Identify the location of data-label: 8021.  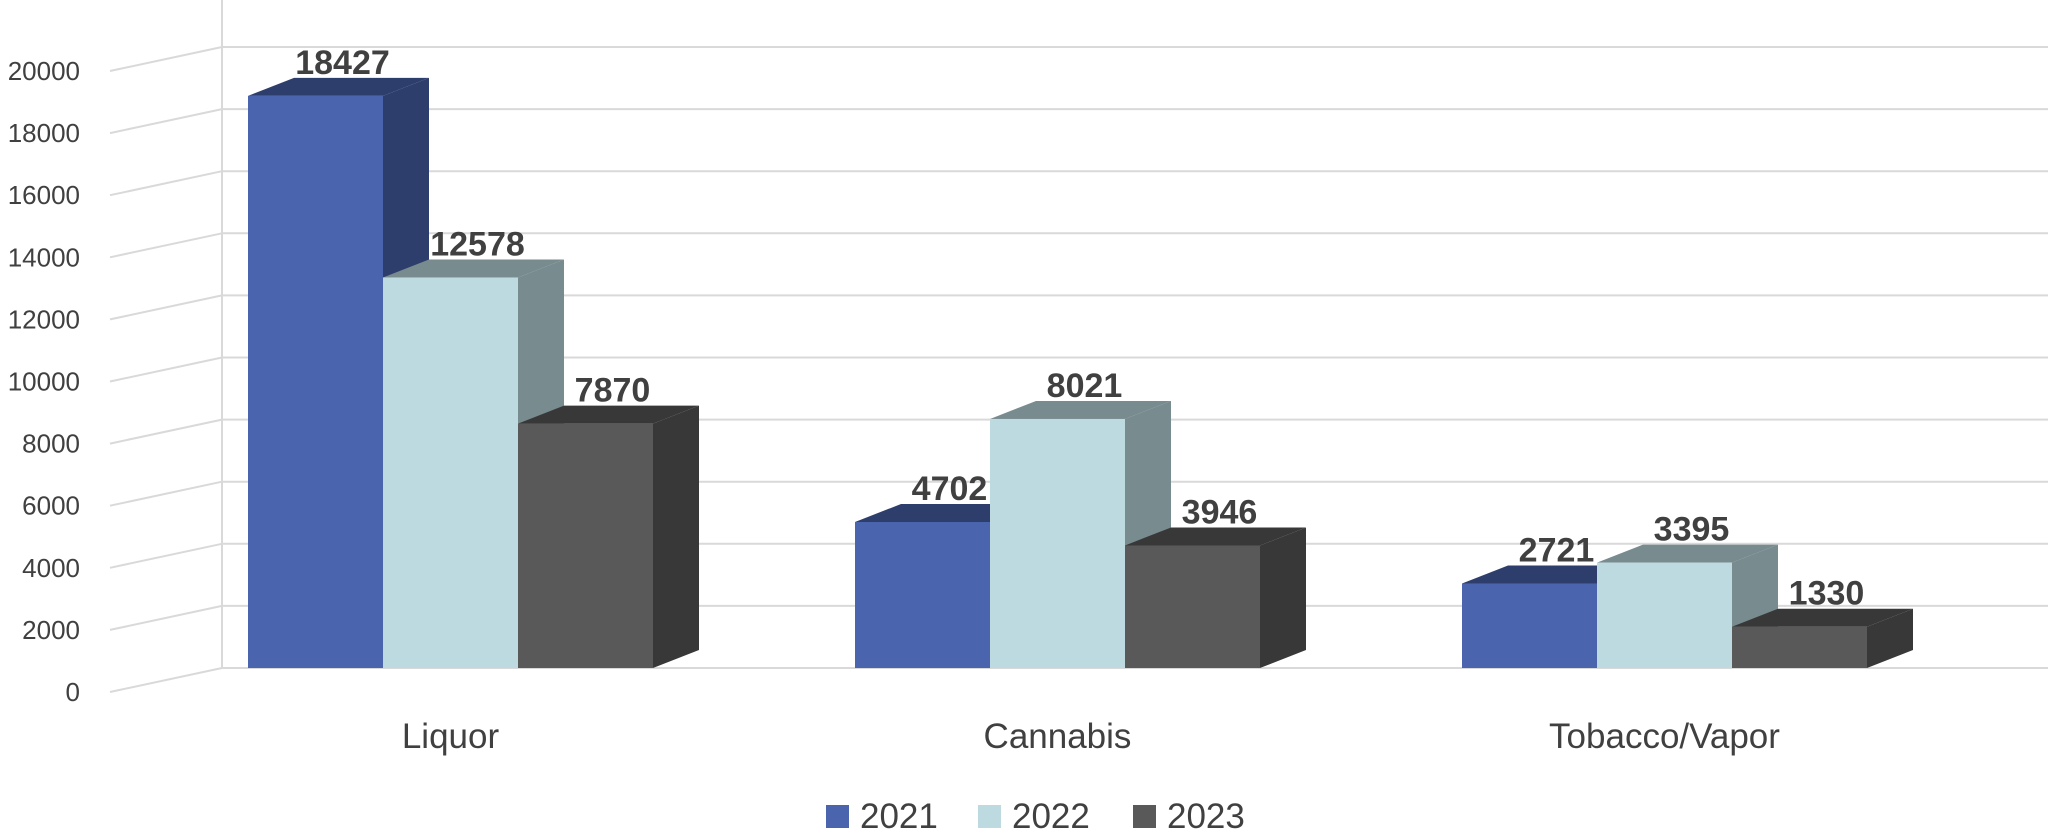
(1085, 386).